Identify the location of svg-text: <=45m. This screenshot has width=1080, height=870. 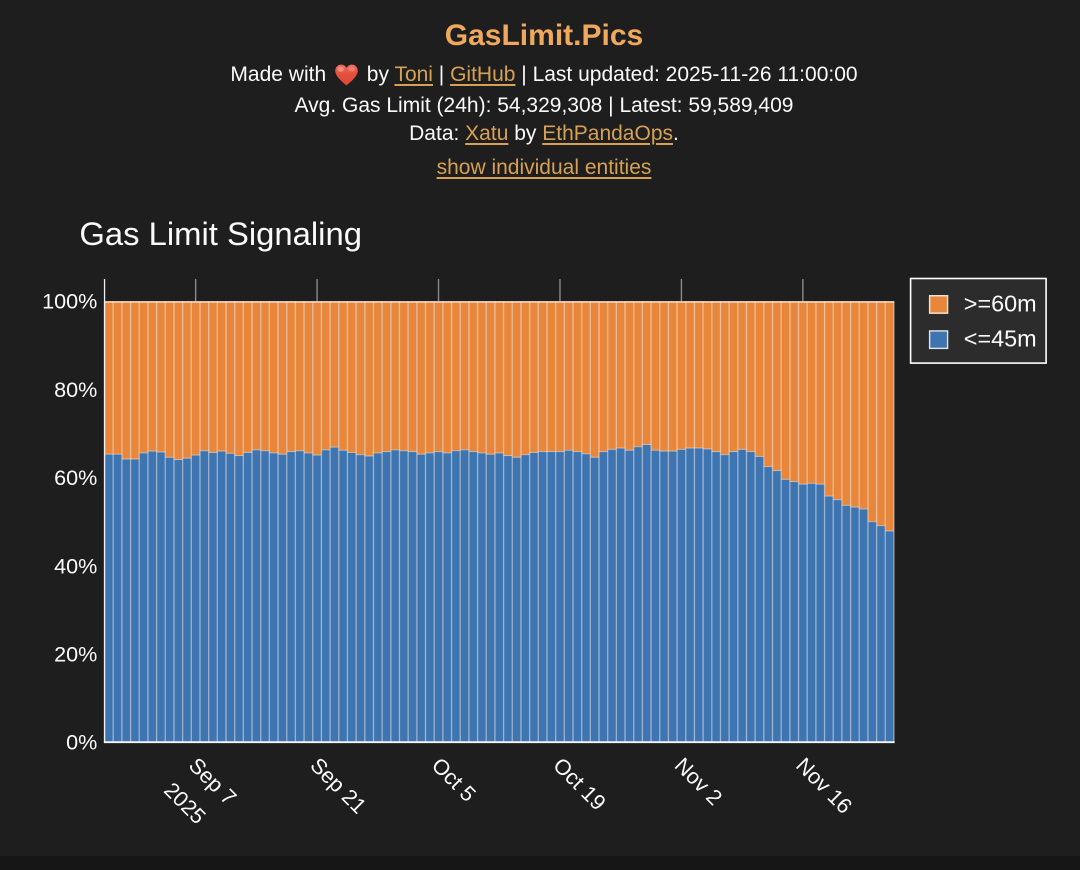
(1000, 339).